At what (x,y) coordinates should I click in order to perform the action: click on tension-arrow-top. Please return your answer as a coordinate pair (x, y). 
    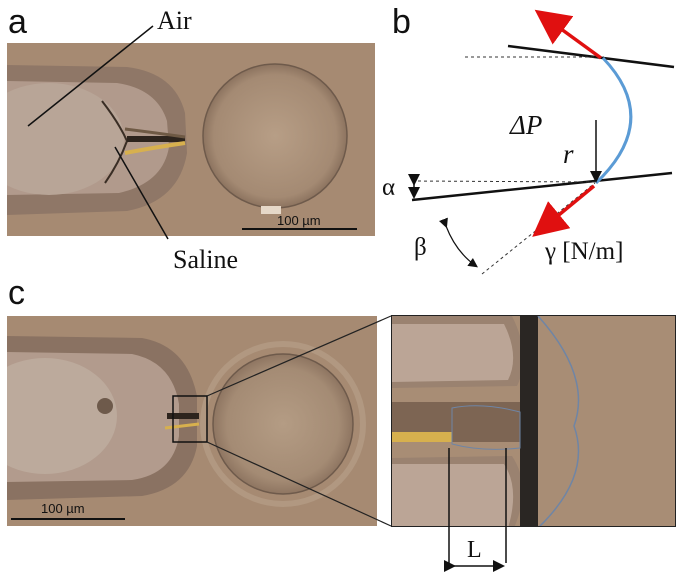
    Looking at the image, I should click on (568, 34).